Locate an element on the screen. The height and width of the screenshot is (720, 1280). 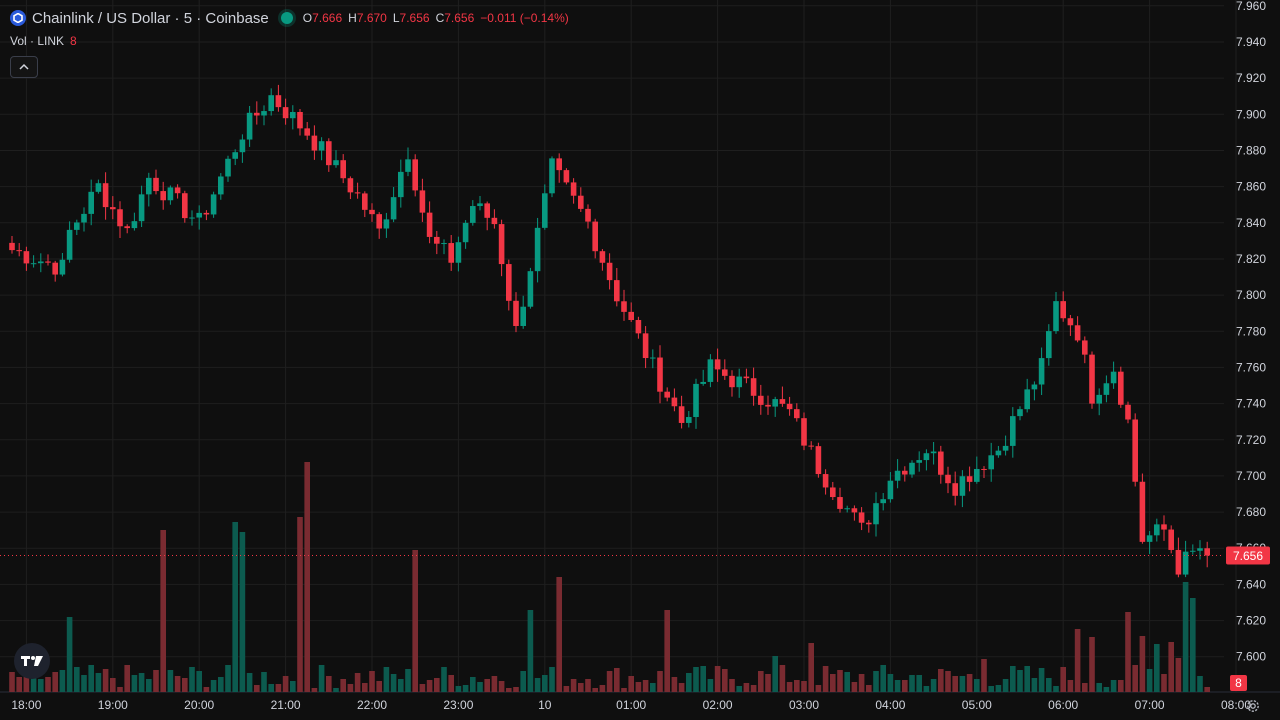
price-tick-label: 7.900 is located at coordinates (1251, 114).